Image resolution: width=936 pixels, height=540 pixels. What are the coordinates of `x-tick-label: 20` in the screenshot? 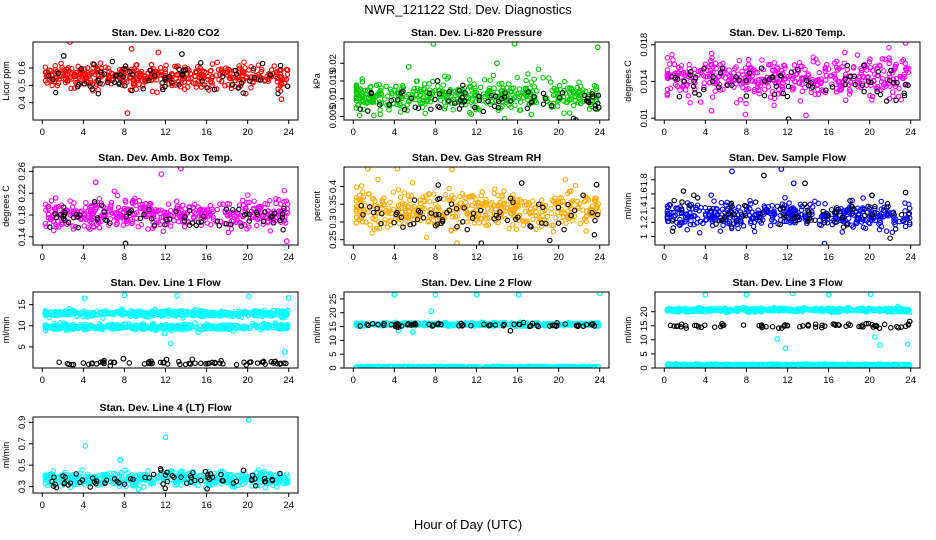 It's located at (247, 380).